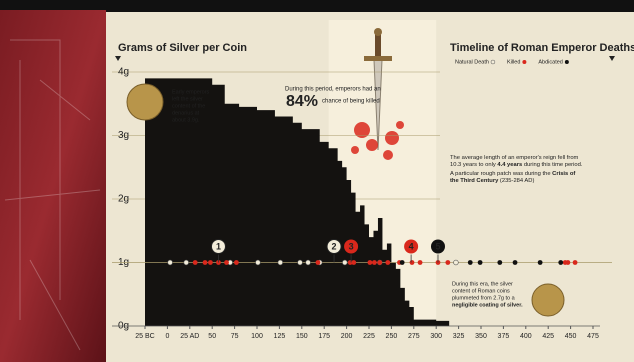 Image resolution: width=634 pixels, height=362 pixels. I want to click on x-tick-label: 150, so click(302, 336).